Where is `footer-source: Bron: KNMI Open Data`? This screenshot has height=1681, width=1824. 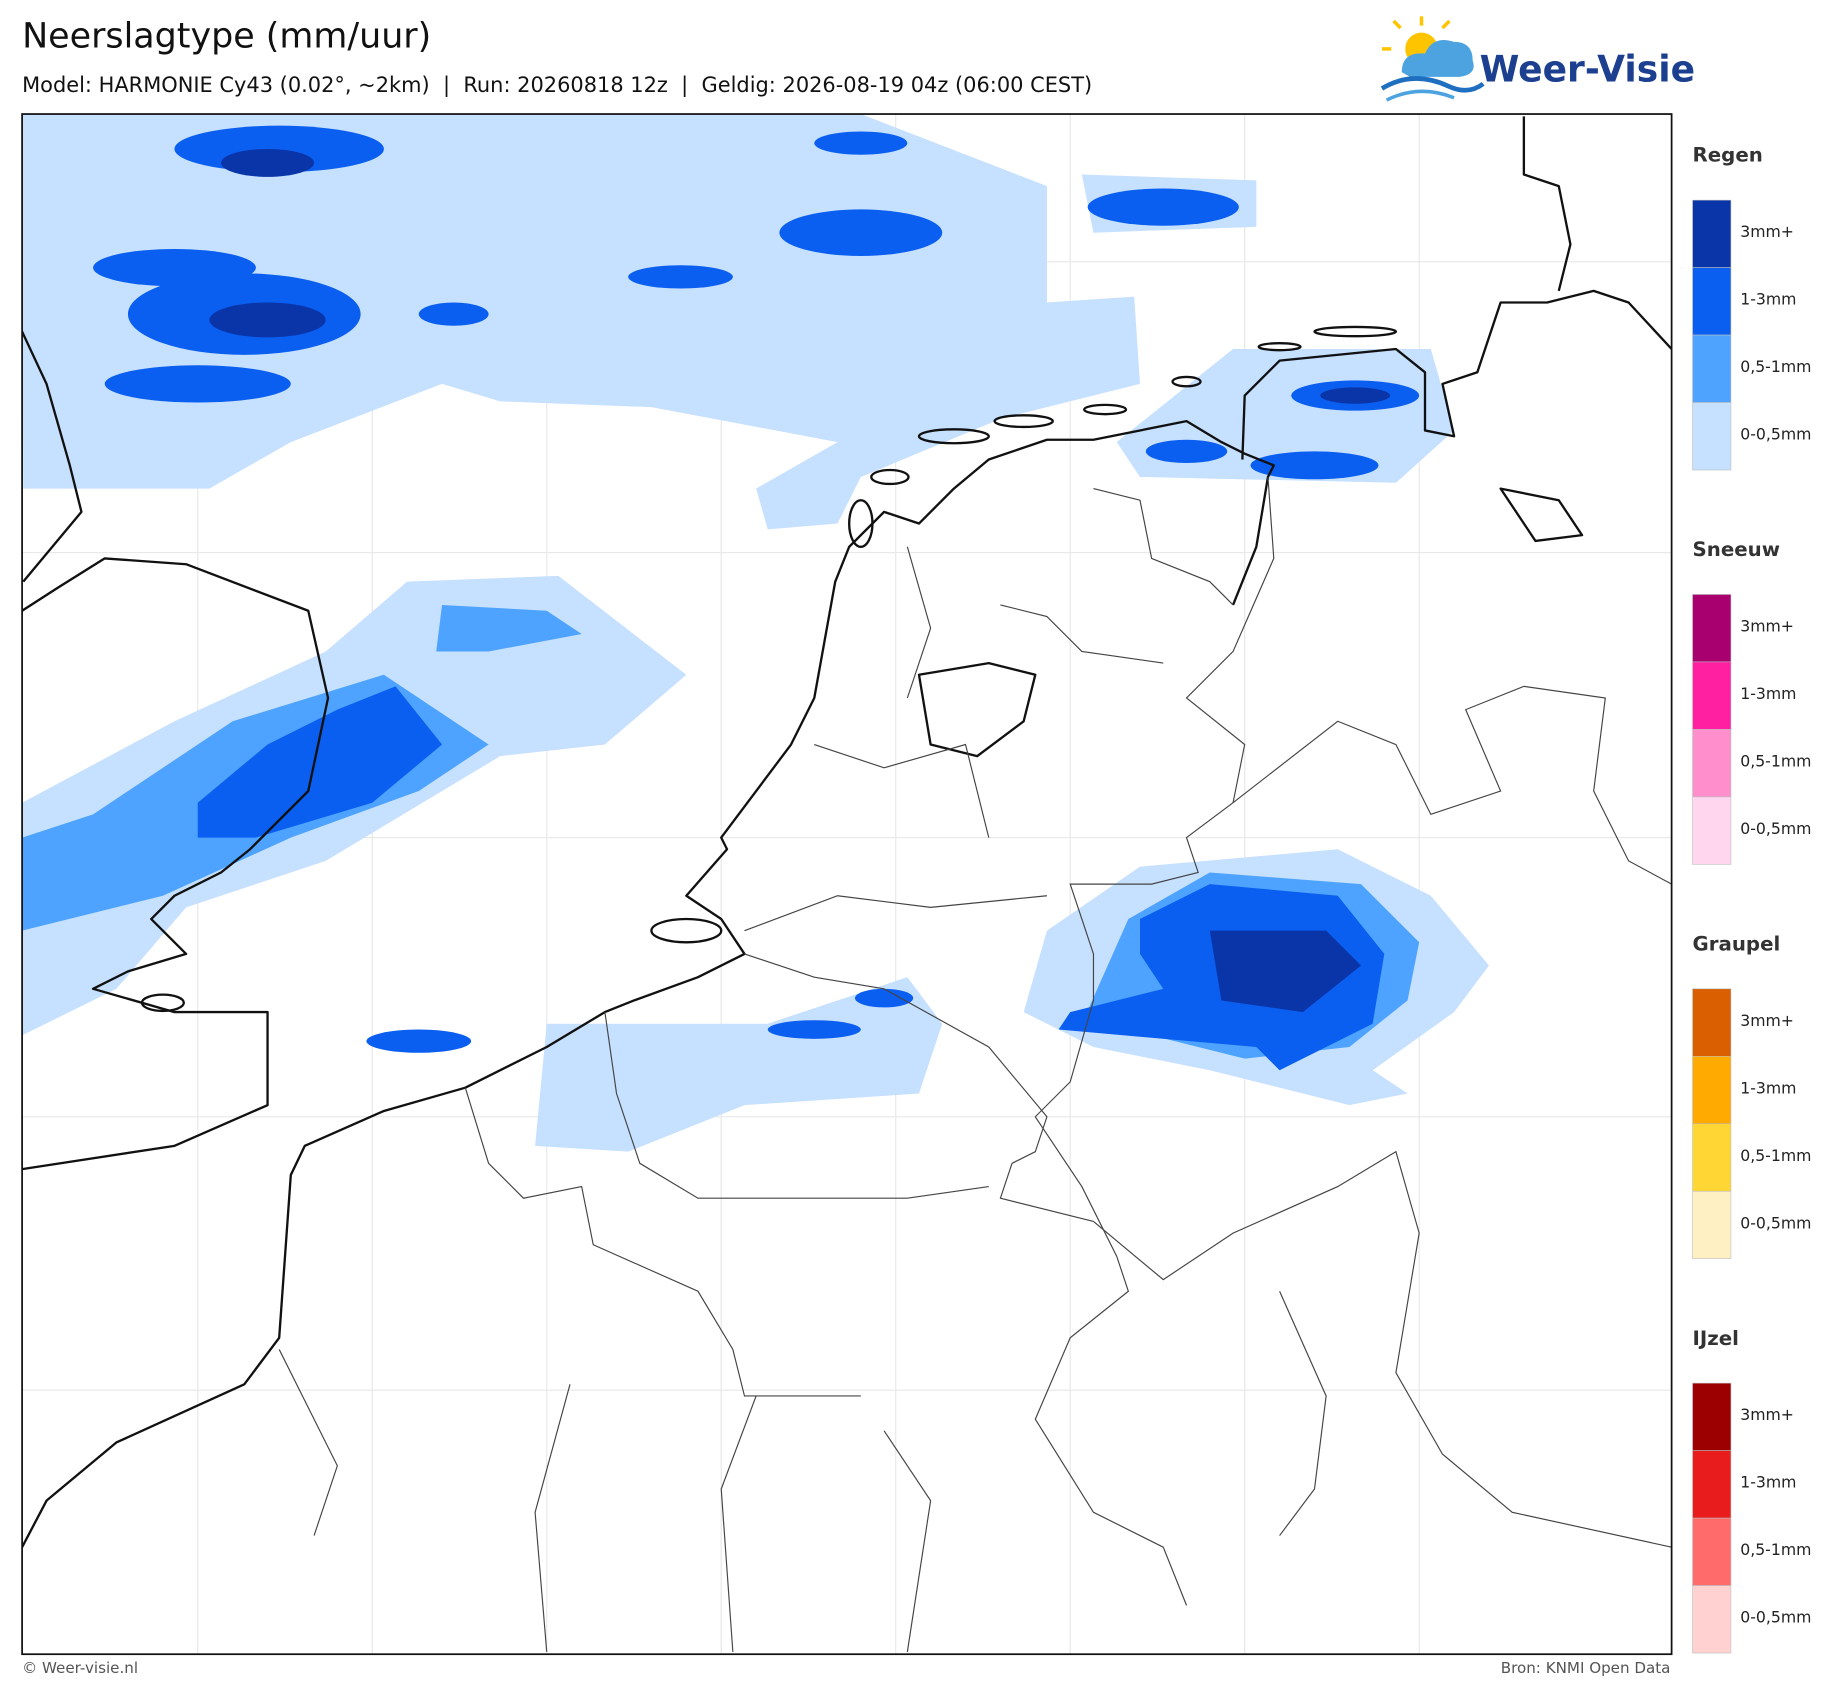
footer-source: Bron: KNMI Open Data is located at coordinates (1586, 1668).